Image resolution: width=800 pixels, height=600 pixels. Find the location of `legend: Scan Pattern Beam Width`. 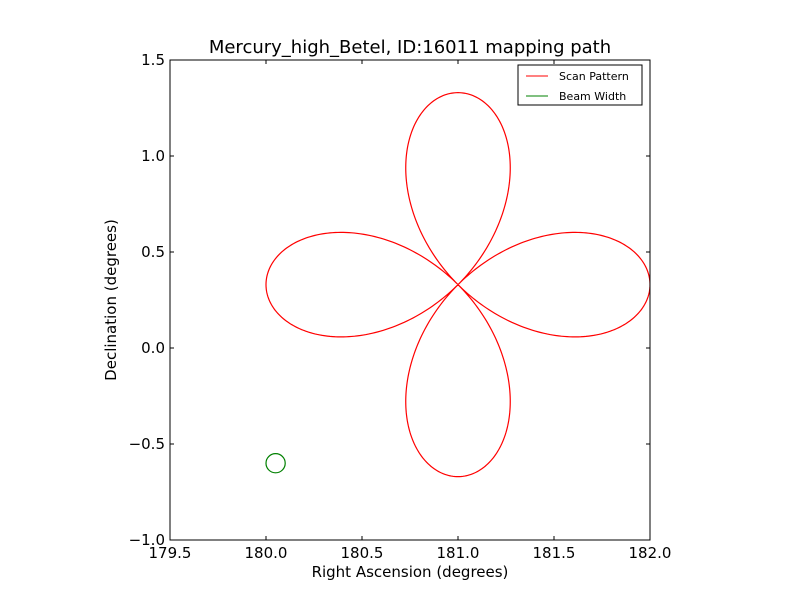

legend: Scan Pattern Beam Width is located at coordinates (580, 85).